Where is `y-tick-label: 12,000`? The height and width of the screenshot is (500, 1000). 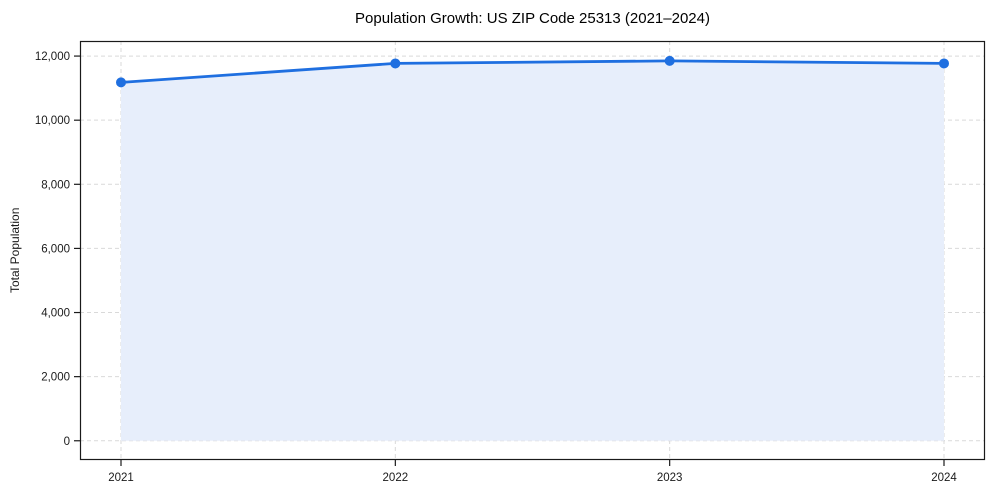 y-tick-label: 12,000 is located at coordinates (52, 57).